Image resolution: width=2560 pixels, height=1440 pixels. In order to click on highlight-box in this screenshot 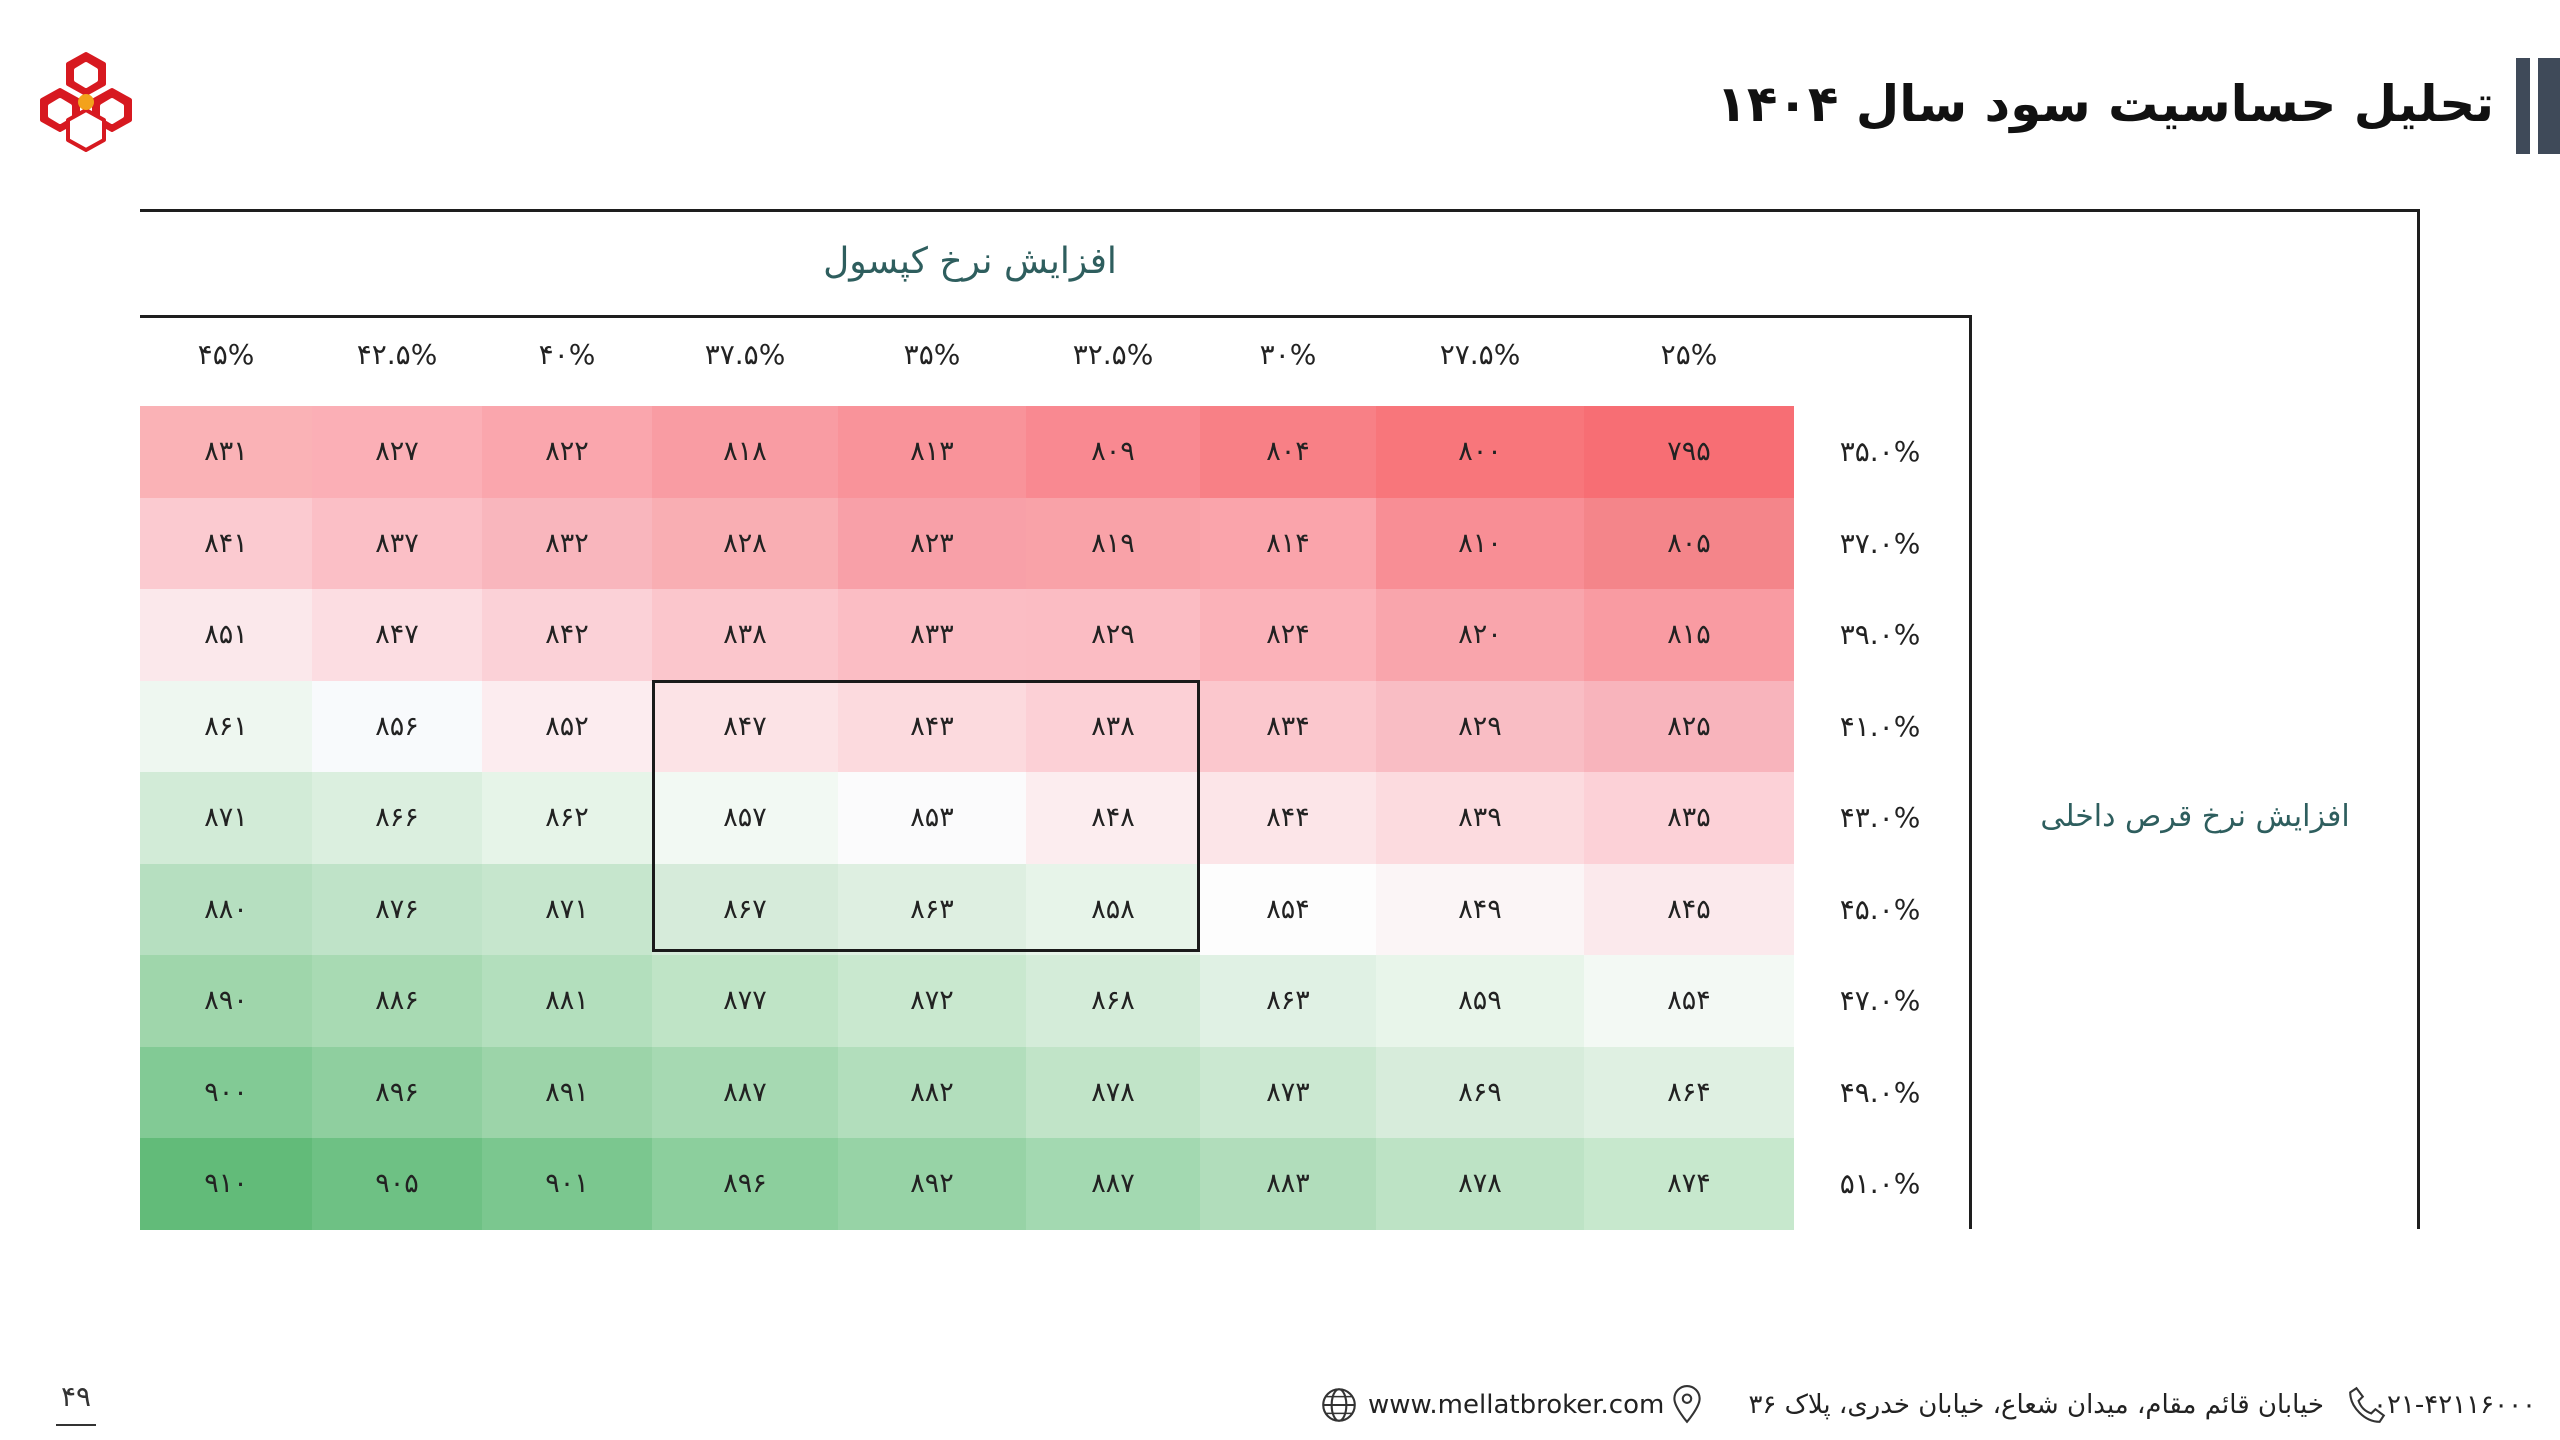, I will do `click(926, 816)`.